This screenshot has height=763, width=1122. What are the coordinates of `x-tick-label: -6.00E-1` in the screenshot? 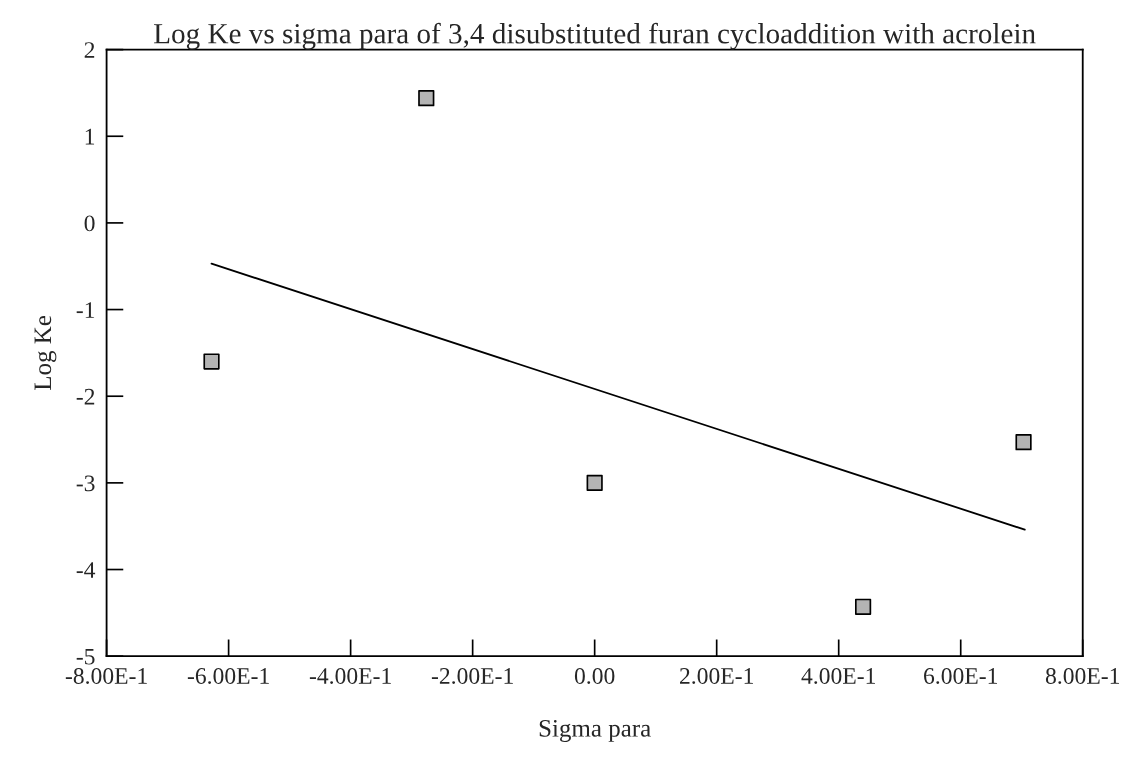 It's located at (228, 676).